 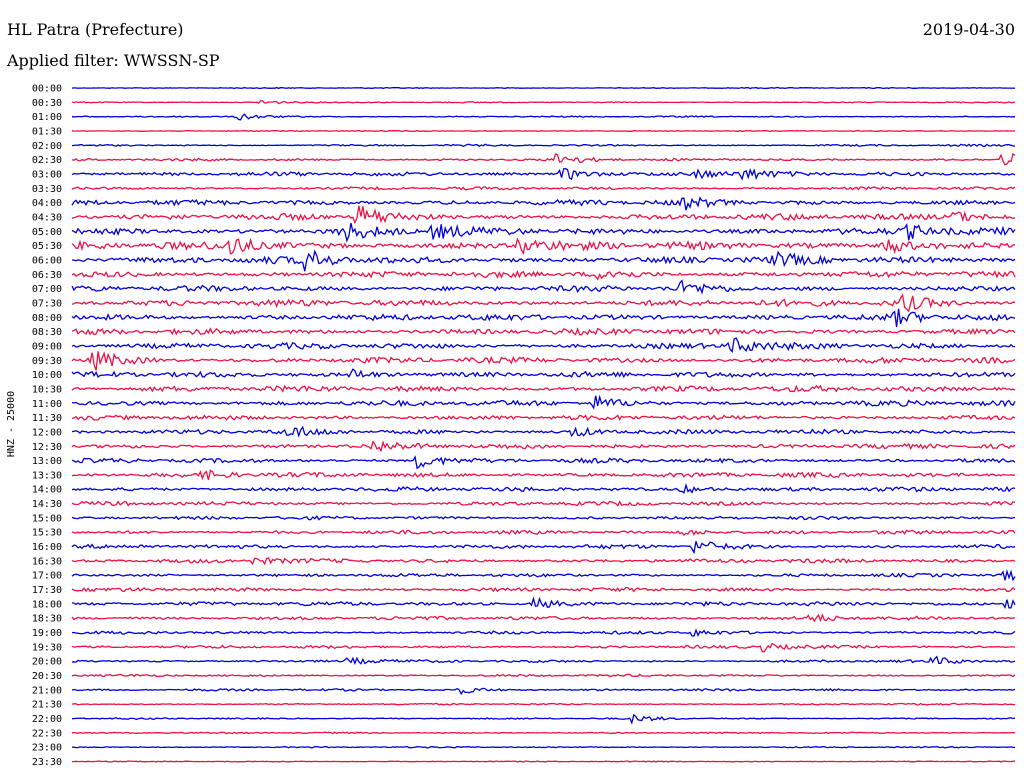 What do you see at coordinates (47, 404) in the screenshot?
I see `row-label: 11:00` at bounding box center [47, 404].